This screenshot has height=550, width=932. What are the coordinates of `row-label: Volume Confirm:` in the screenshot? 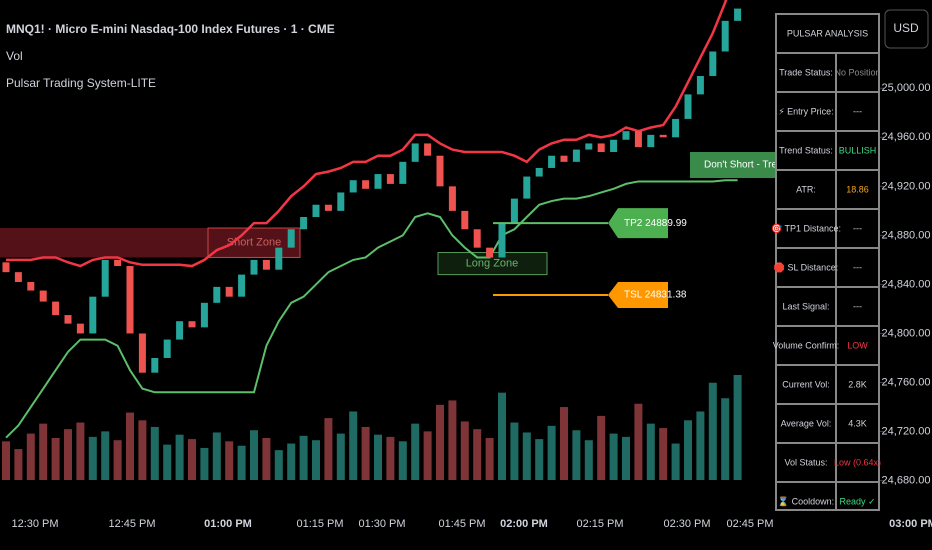 It's located at (806, 345).